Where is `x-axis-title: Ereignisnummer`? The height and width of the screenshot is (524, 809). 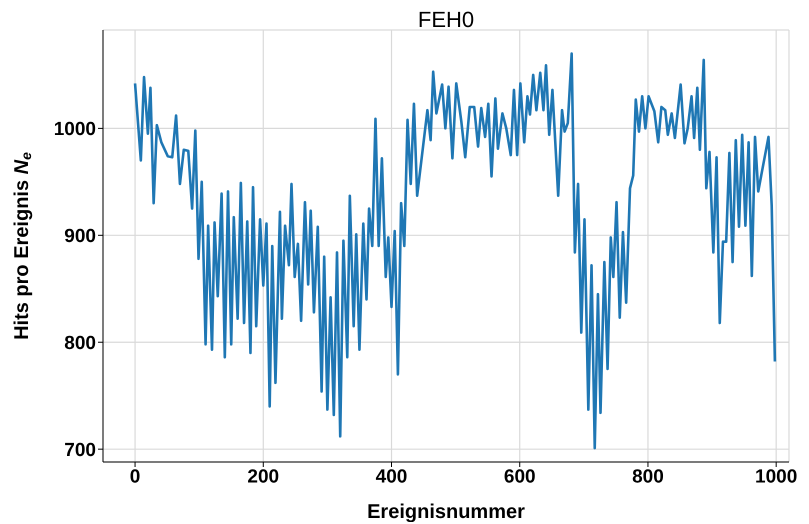 x-axis-title: Ereignisnummer is located at coordinates (446, 512).